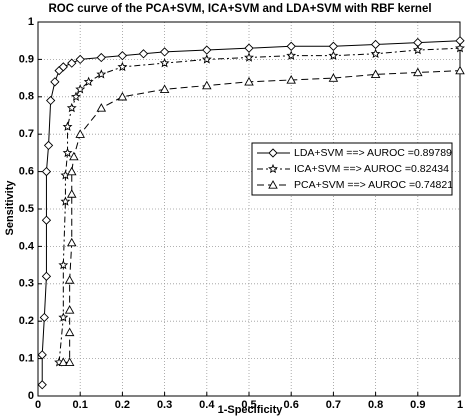 The width and height of the screenshot is (474, 420). What do you see at coordinates (80, 405) in the screenshot?
I see `x-tick-label: 0.1` at bounding box center [80, 405].